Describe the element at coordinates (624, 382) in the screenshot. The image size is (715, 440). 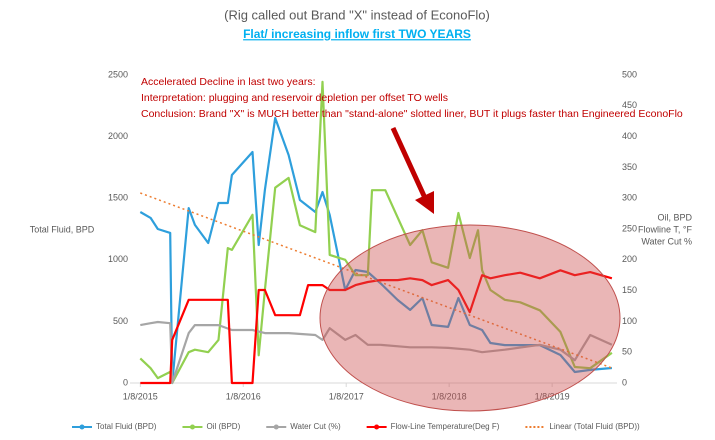
I see `y2-tick-label: 0` at that location.